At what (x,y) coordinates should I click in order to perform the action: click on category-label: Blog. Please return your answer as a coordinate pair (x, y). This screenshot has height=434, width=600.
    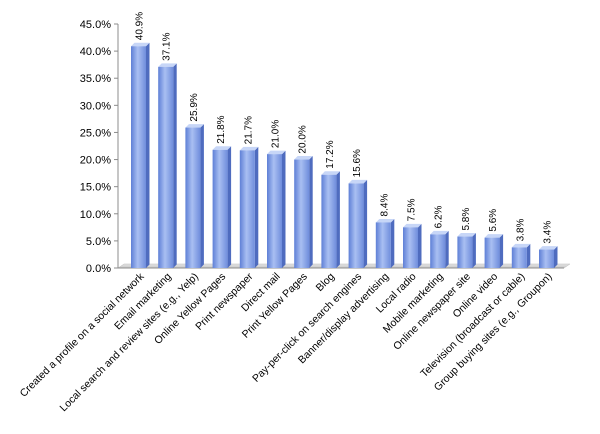
    Looking at the image, I should click on (325, 282).